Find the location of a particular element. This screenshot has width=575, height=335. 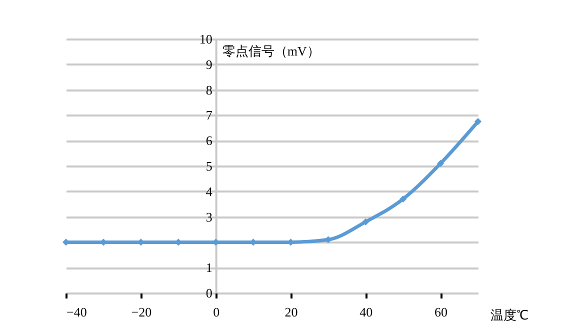

y-tick-label: 3 is located at coordinates (209, 216).